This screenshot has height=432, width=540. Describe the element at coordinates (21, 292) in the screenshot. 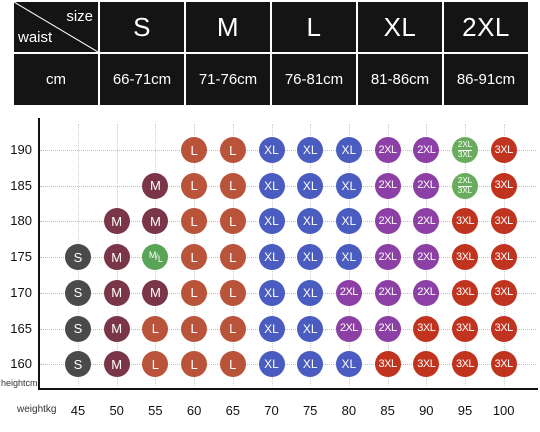

I see `y-tick-170: 170` at that location.